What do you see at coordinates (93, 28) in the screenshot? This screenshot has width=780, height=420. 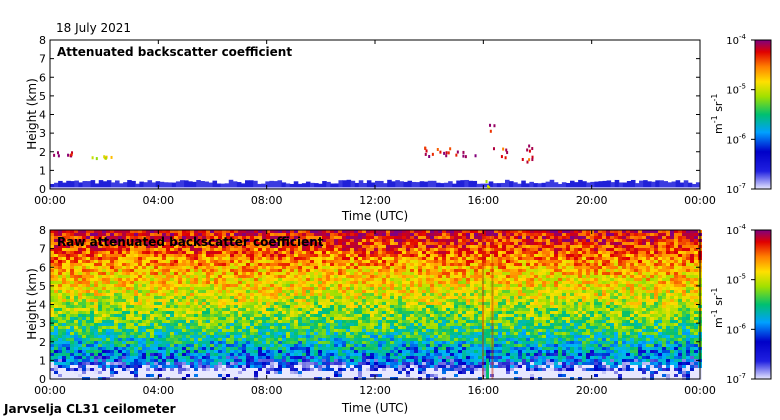 I see `date-label: 18 July 2021` at bounding box center [93, 28].